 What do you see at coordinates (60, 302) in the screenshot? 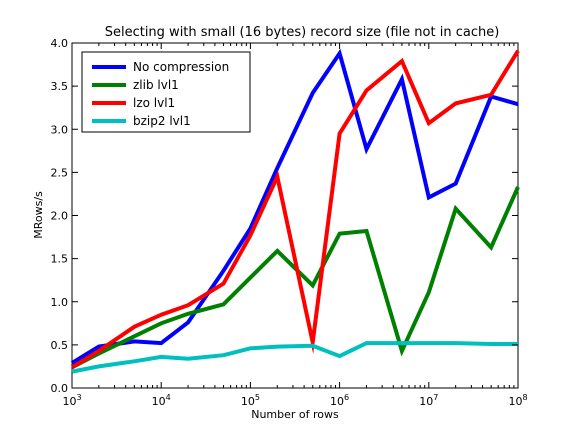
I see `y-tick-label: 1.0` at bounding box center [60, 302].